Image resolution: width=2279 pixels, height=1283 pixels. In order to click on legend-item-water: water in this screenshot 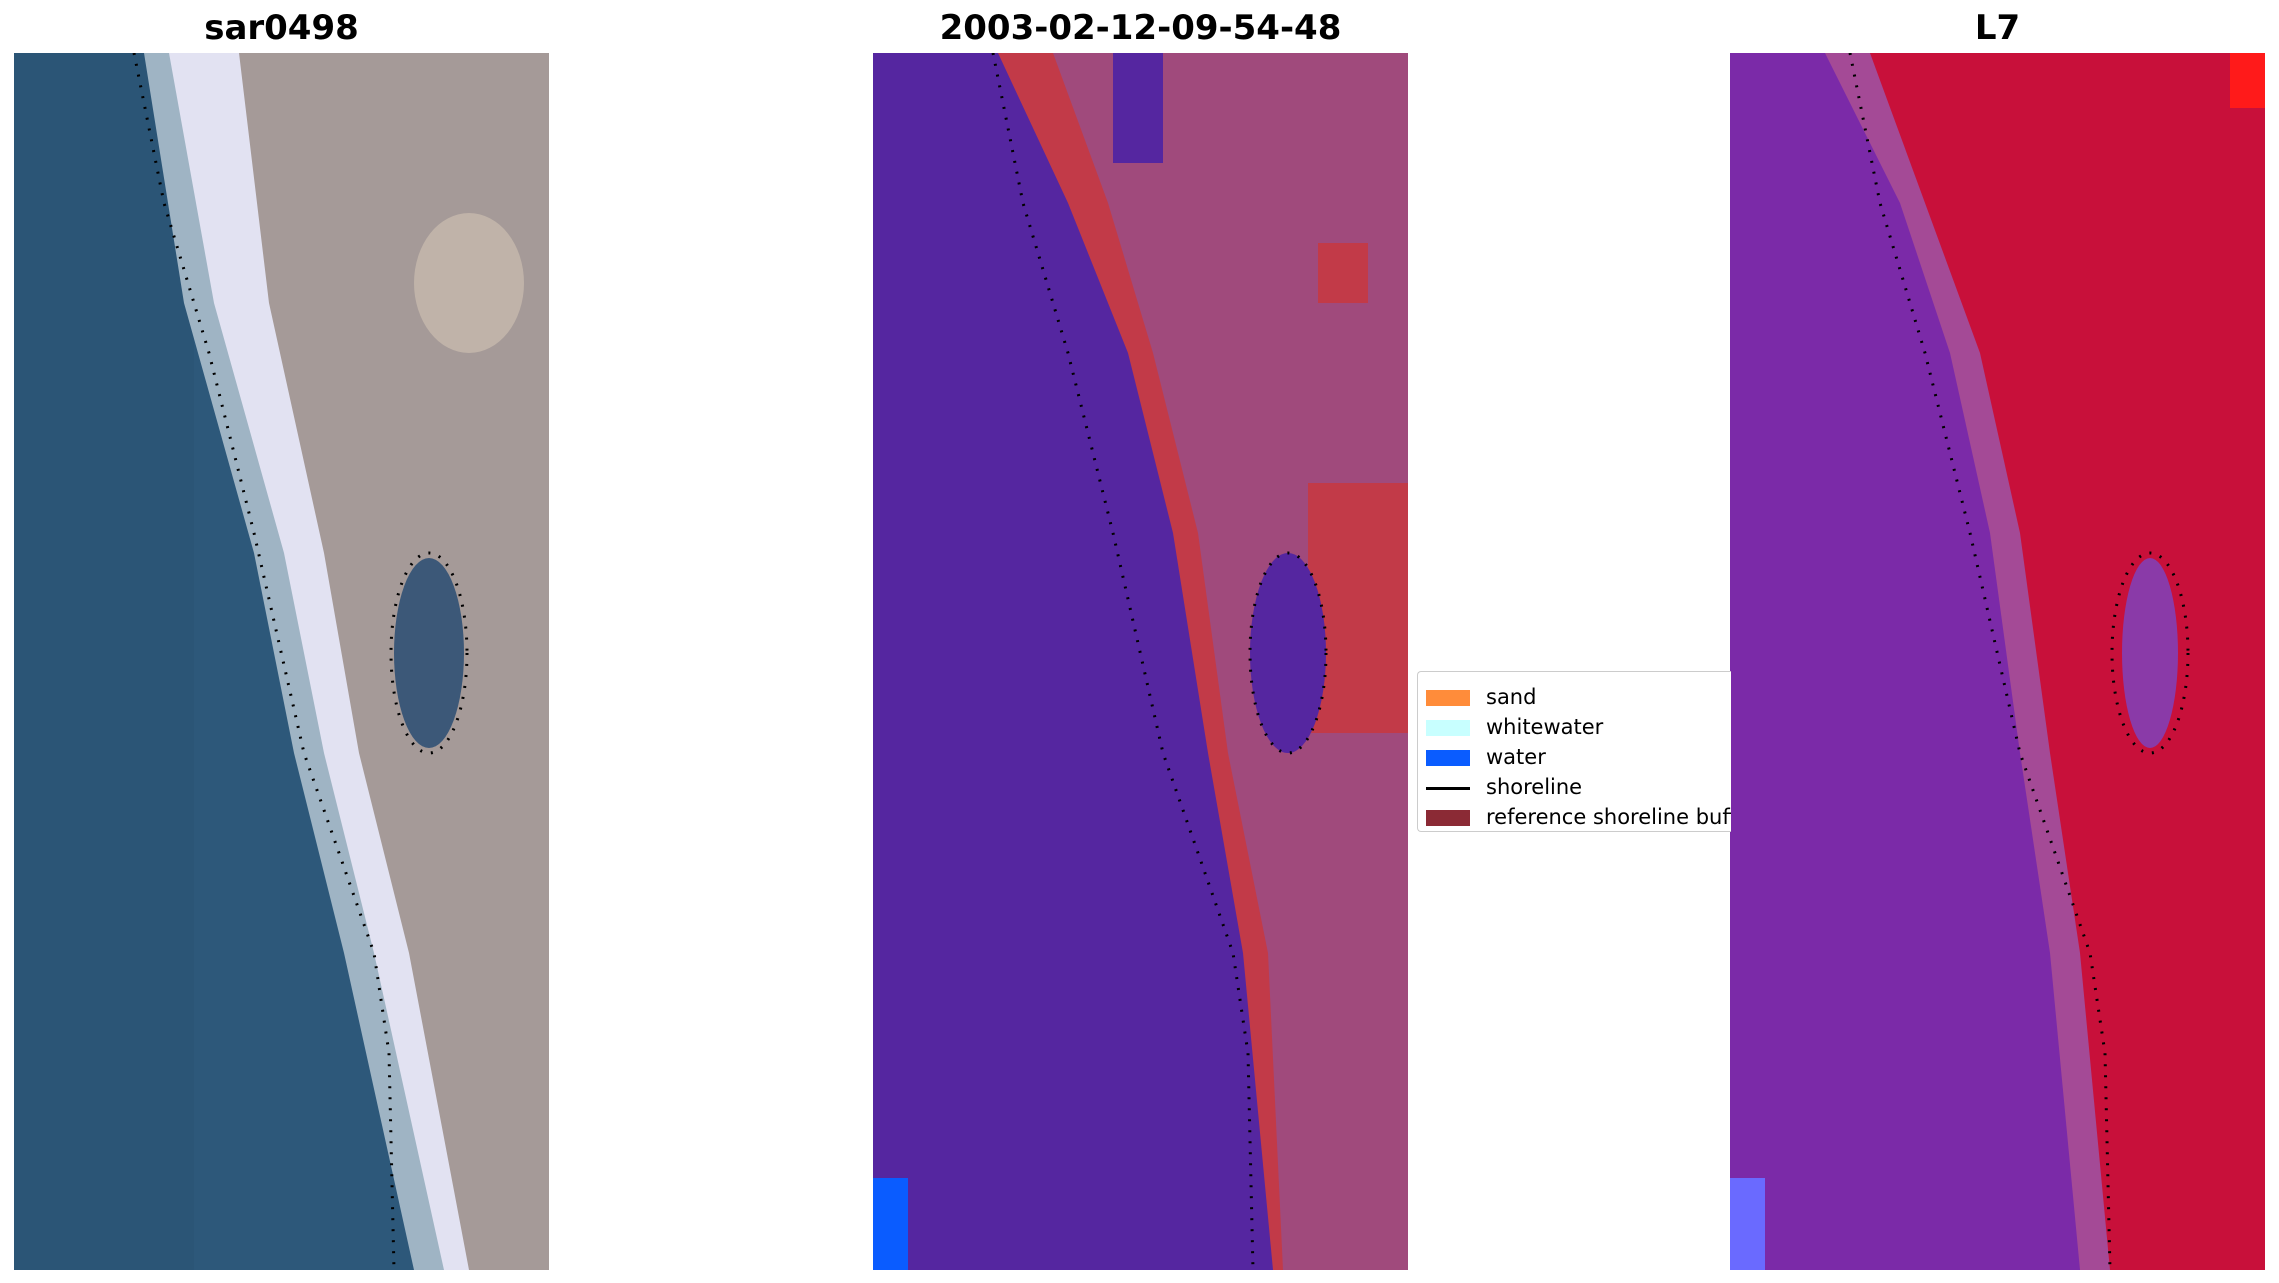, I will do `click(1574, 757)`.